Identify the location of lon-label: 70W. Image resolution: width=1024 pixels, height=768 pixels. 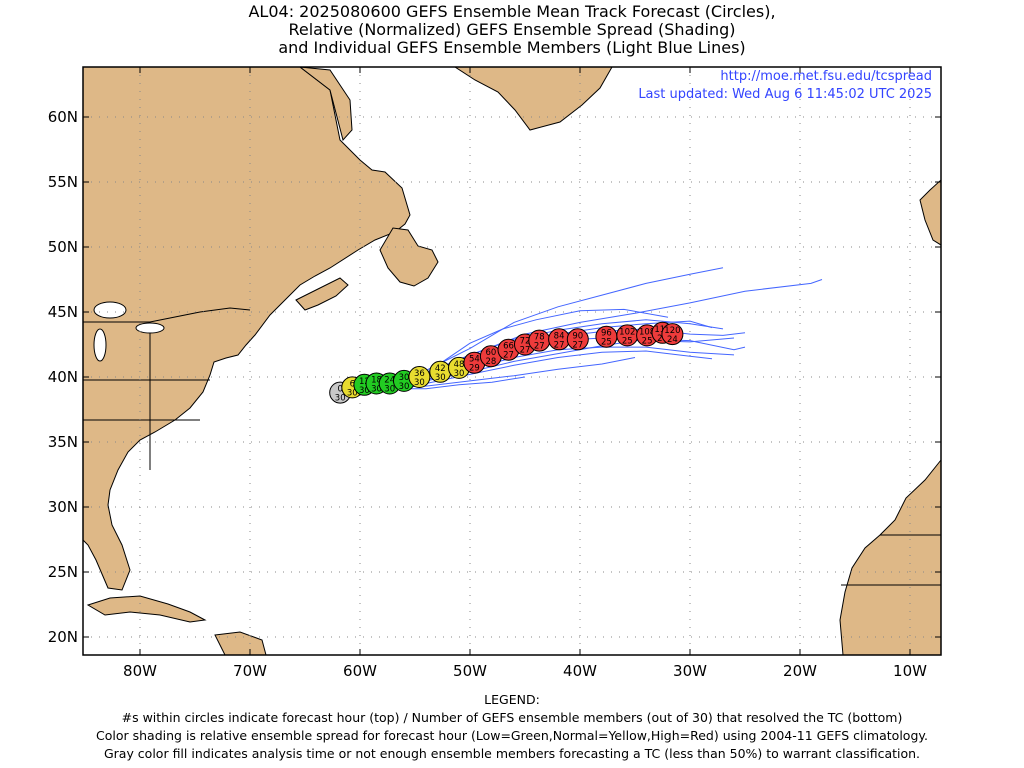
(250, 671).